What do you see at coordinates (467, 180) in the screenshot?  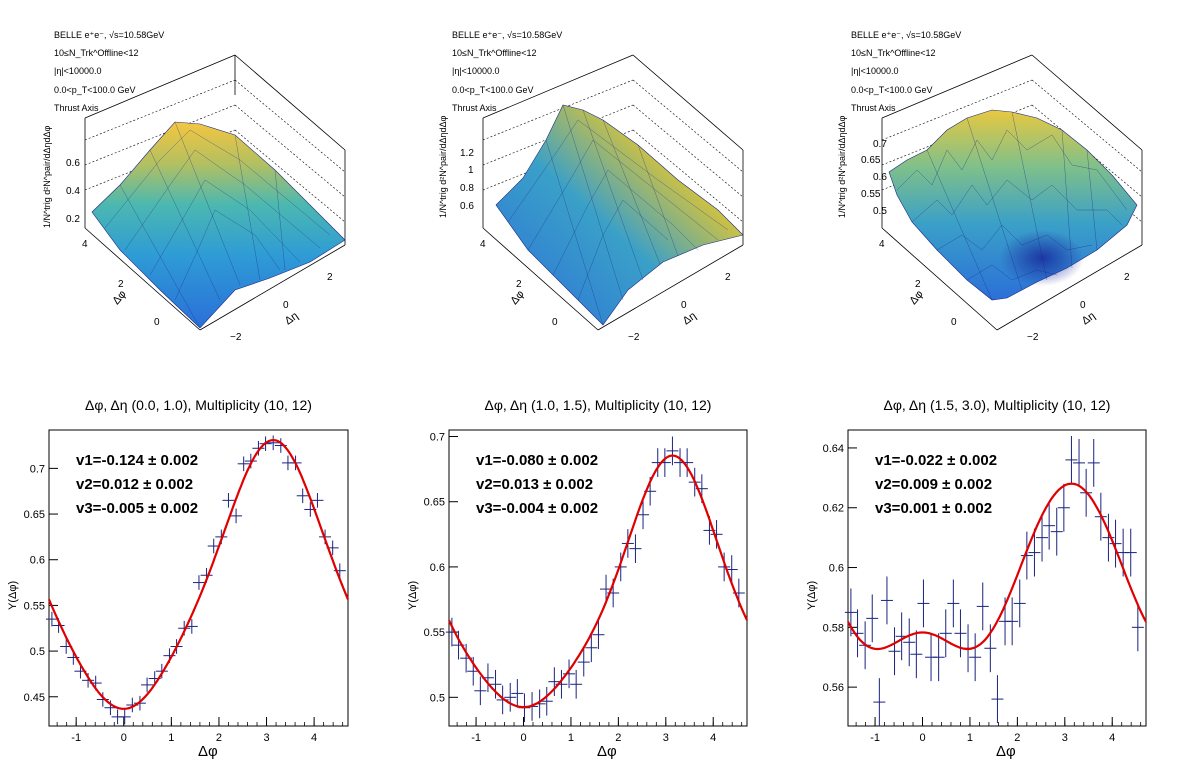 I see `z-axis: 0.6 0.8 1 1.2` at bounding box center [467, 180].